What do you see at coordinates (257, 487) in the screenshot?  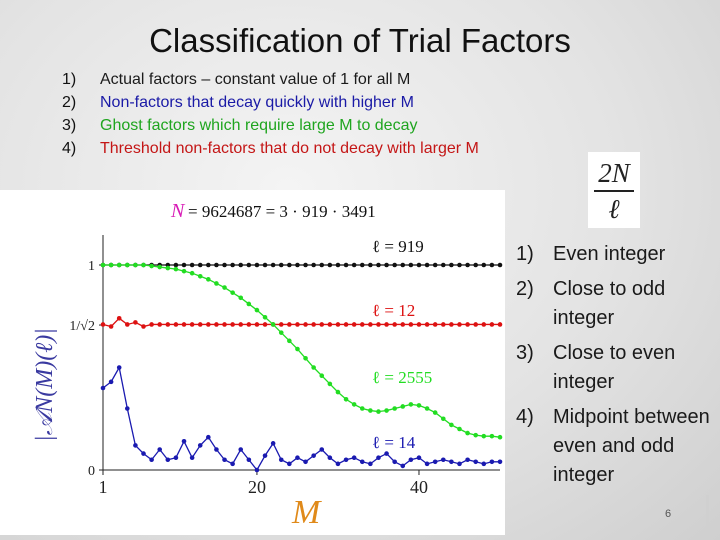 I see `x-tick-label: 20` at bounding box center [257, 487].